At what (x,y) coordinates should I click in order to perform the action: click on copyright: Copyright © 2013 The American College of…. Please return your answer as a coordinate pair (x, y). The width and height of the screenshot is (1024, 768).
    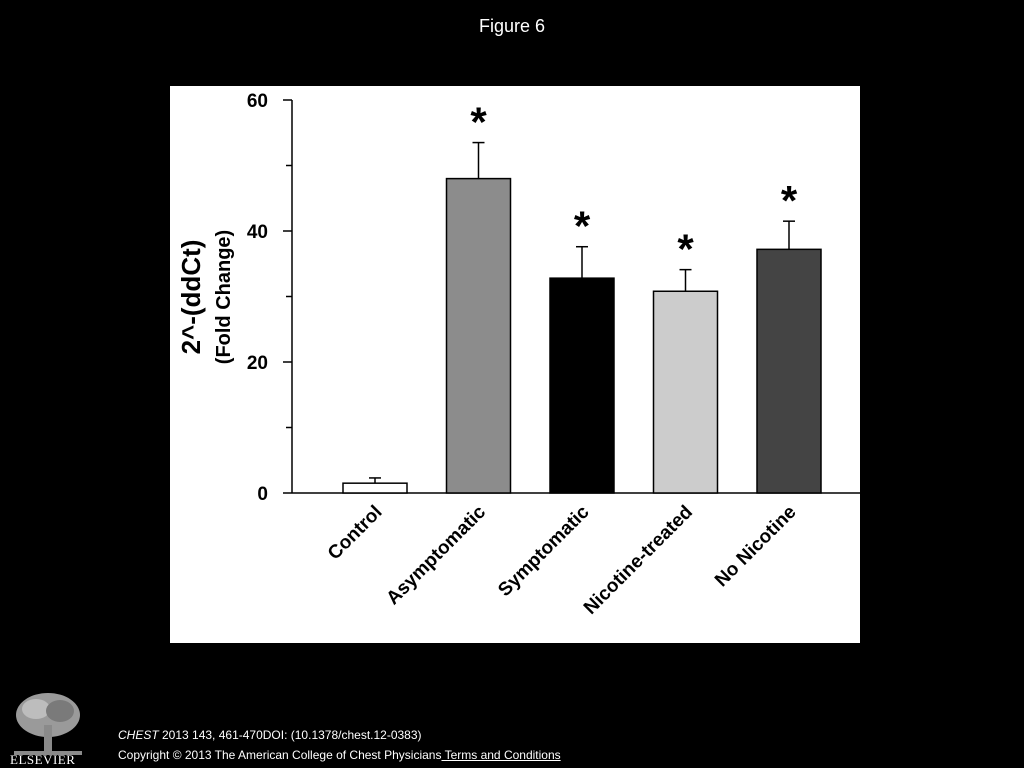
    Looking at the image, I should click on (339, 755).